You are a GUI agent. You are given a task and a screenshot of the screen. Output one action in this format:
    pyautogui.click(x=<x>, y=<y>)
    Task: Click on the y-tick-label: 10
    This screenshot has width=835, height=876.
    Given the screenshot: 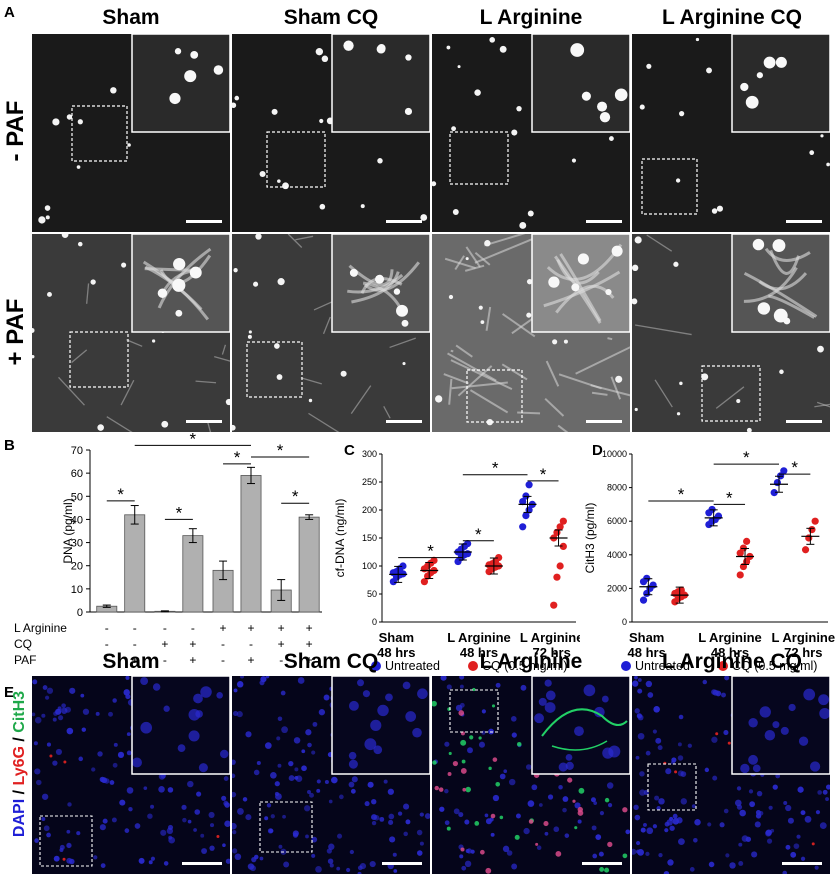 What is the action you would take?
    pyautogui.click(x=77, y=590)
    